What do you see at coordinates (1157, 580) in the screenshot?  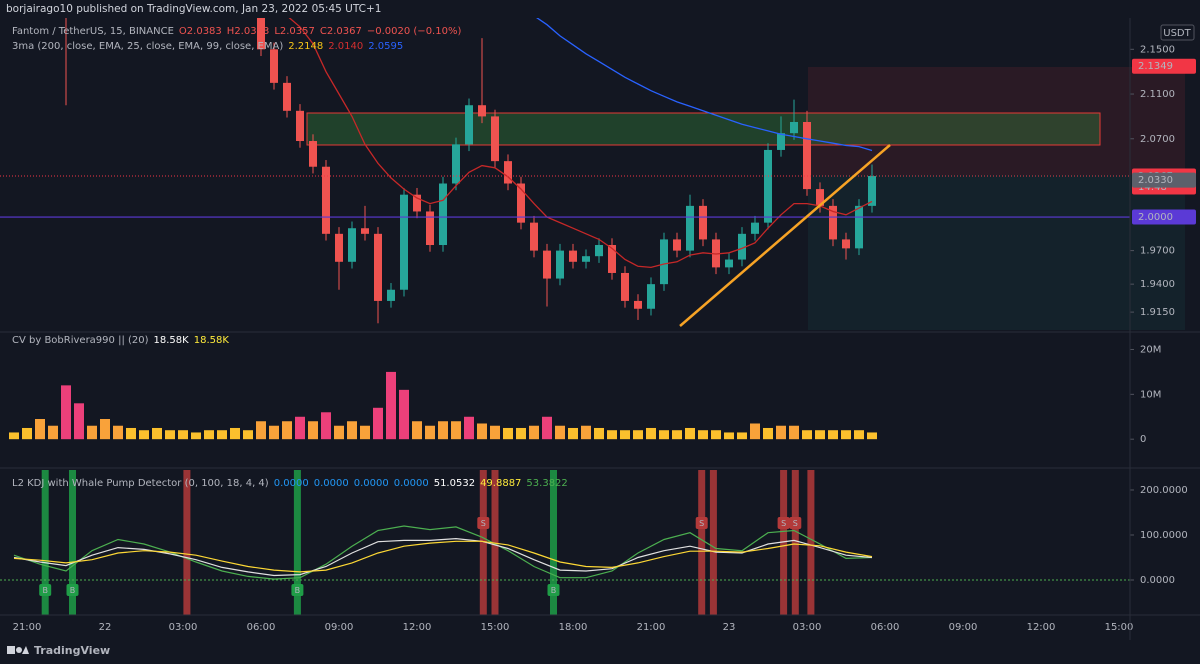 I see `y-tick-label: 0.0000` at bounding box center [1157, 580].